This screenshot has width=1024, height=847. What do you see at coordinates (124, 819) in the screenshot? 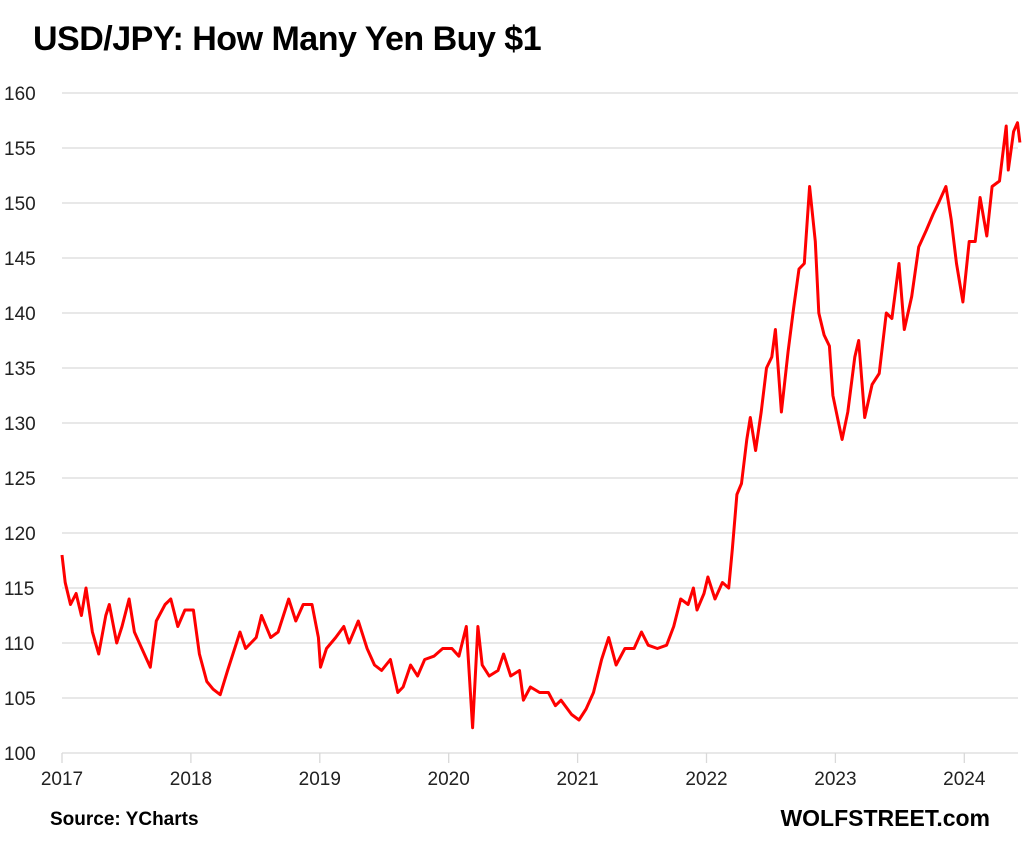
I see `source-label: Source: YCharts` at bounding box center [124, 819].